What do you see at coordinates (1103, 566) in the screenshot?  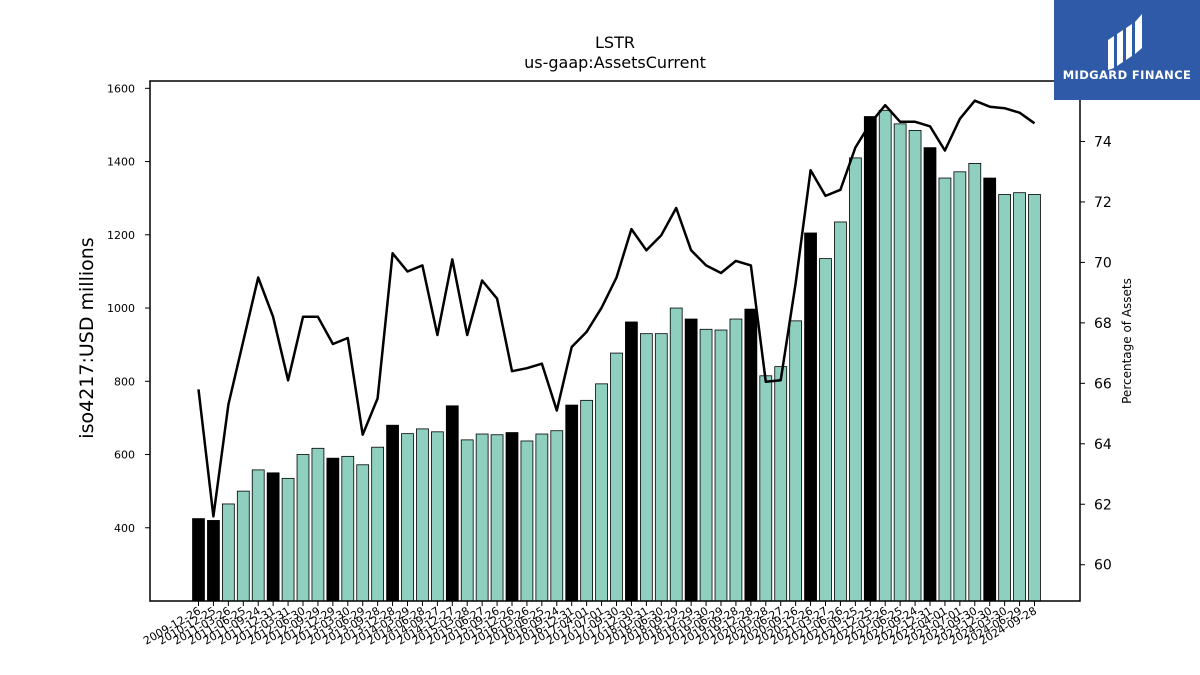 I see `y2-tick-label: 60` at bounding box center [1103, 566].